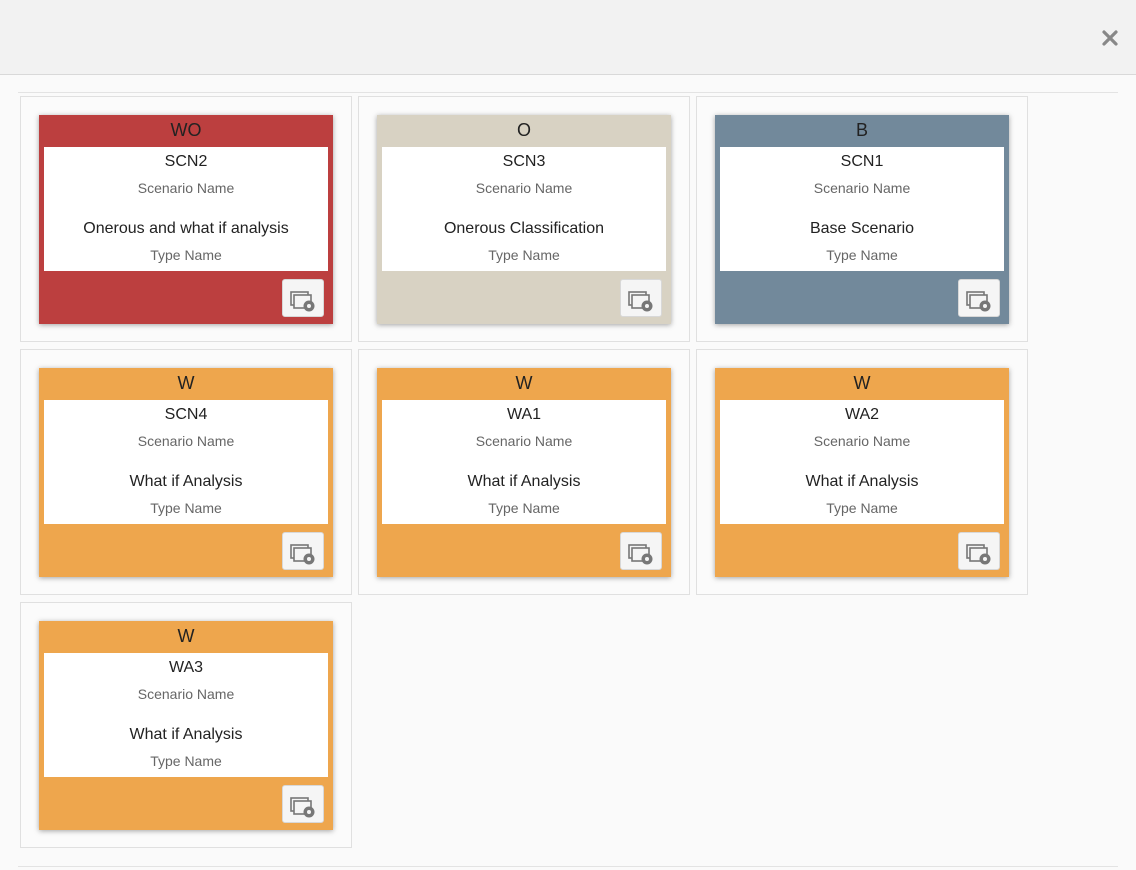 The height and width of the screenshot is (870, 1136). I want to click on scenario-type-code: WO, so click(186, 130).